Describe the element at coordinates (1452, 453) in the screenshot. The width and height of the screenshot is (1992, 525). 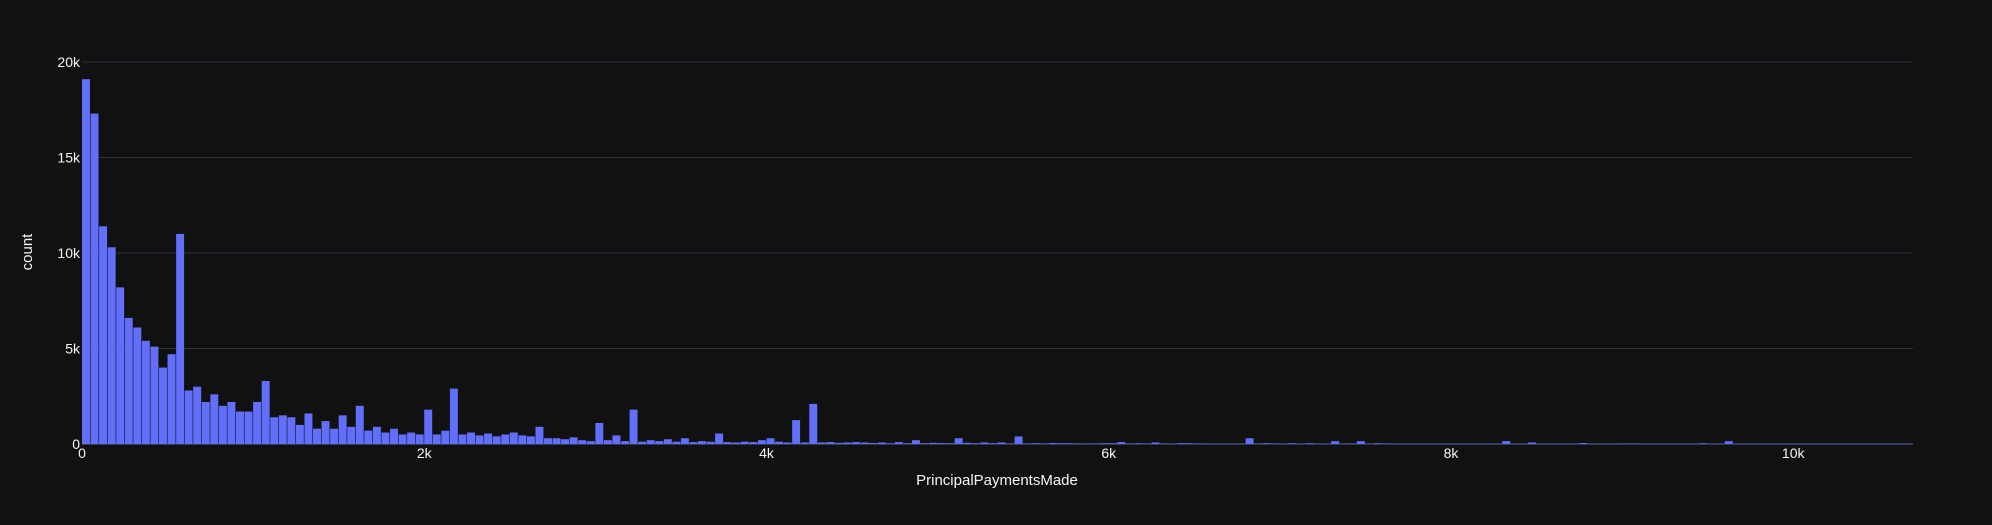
I see `x-tick-label: 8k` at that location.